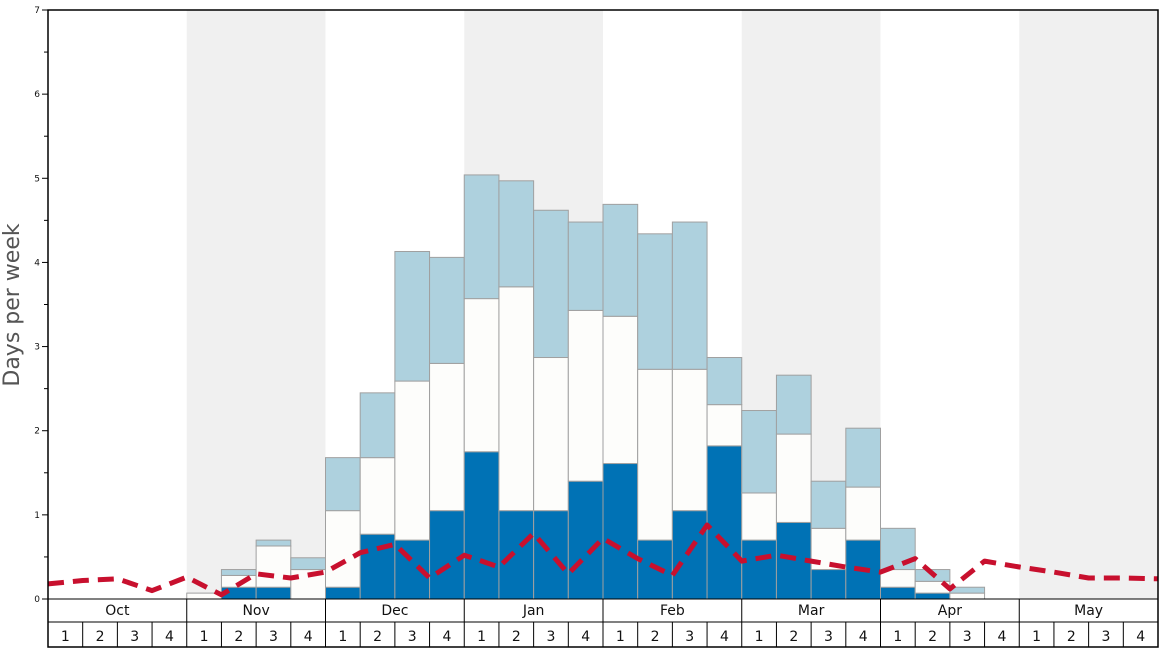 This screenshot has height=648, width=1168. Describe the element at coordinates (950, 611) in the screenshot. I see `month-label-apr: Apr` at that location.